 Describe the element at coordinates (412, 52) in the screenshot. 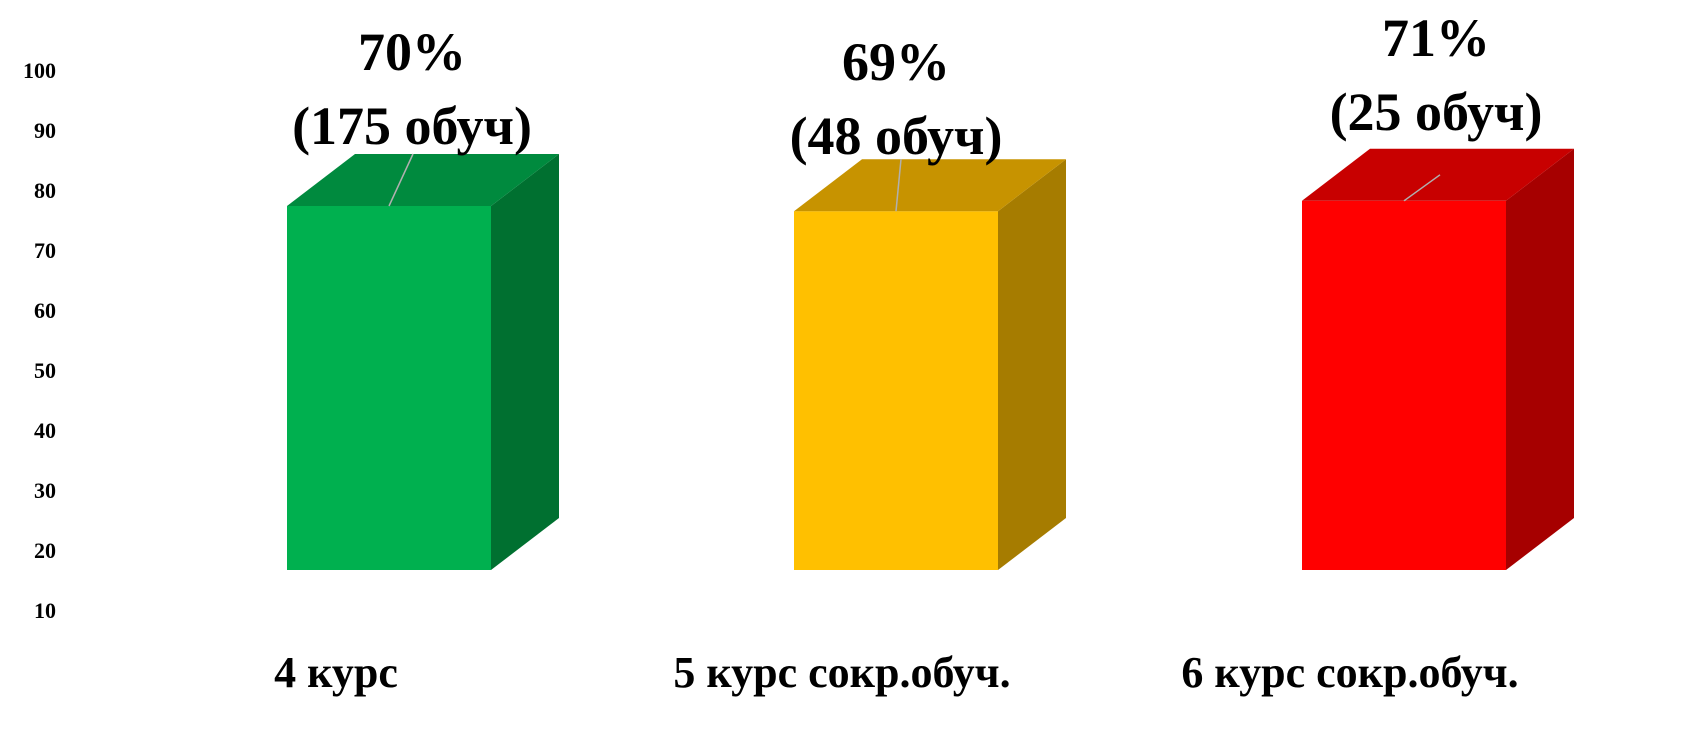

I see `data-label-percent: 70%` at that location.